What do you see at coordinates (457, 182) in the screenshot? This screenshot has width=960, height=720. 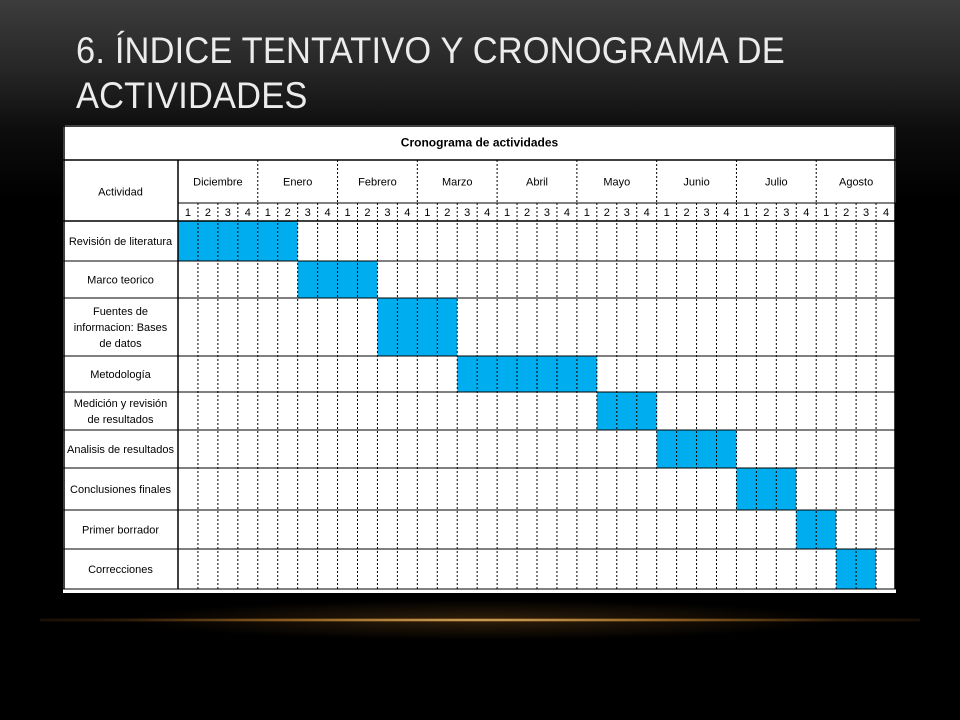 I see `month-header: Marzo` at bounding box center [457, 182].